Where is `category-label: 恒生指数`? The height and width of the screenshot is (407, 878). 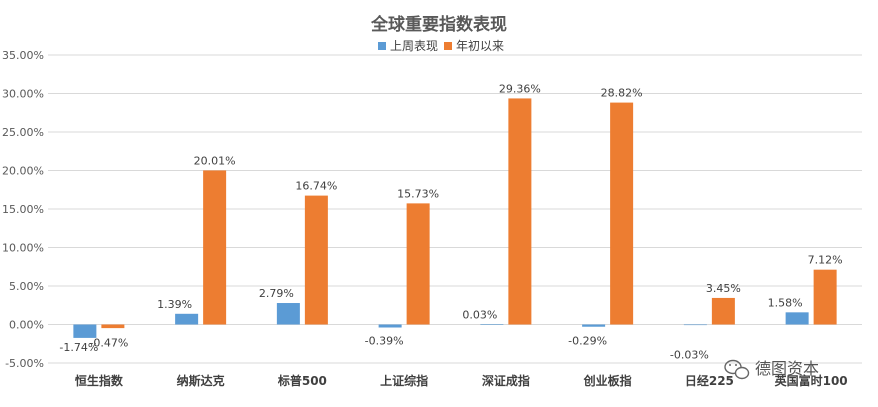
category-label: 恒生指数 is located at coordinates (99, 380).